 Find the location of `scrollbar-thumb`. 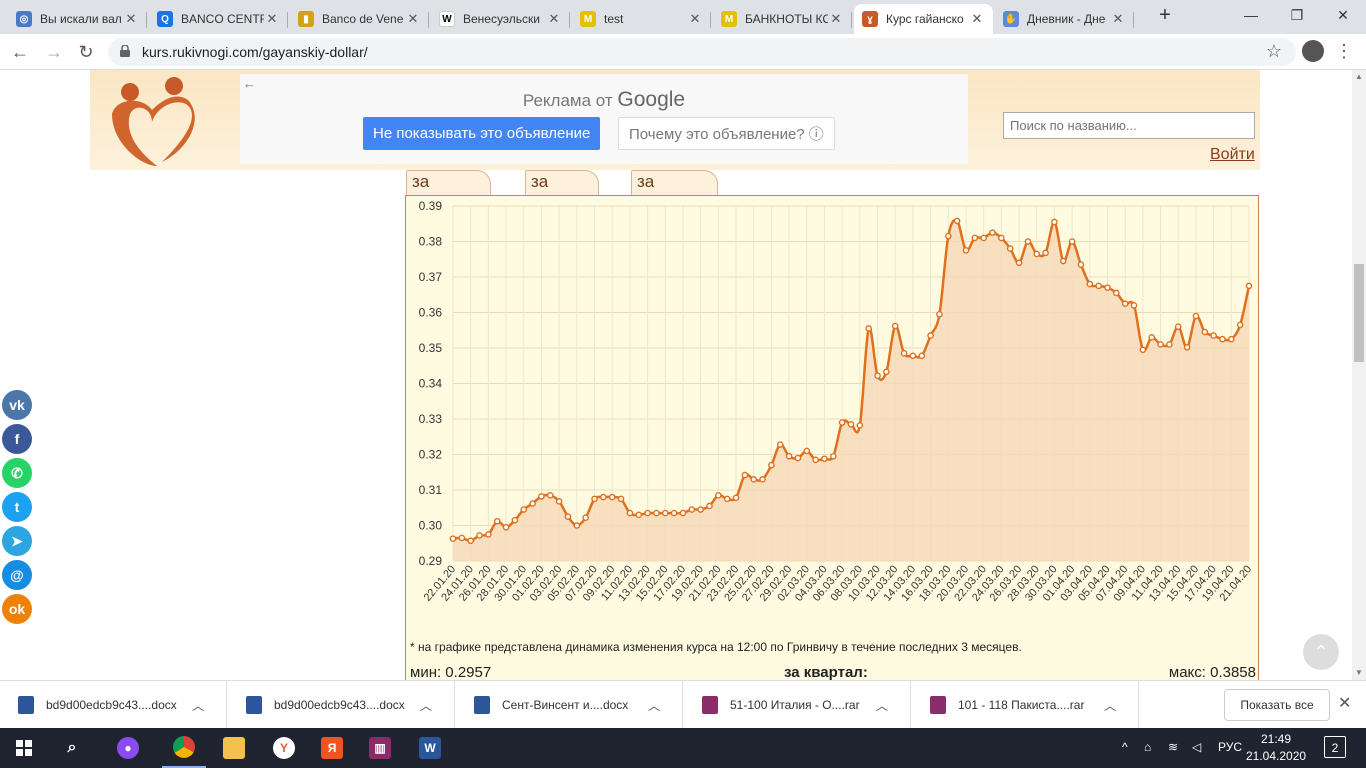

scrollbar-thumb is located at coordinates (1359, 313).